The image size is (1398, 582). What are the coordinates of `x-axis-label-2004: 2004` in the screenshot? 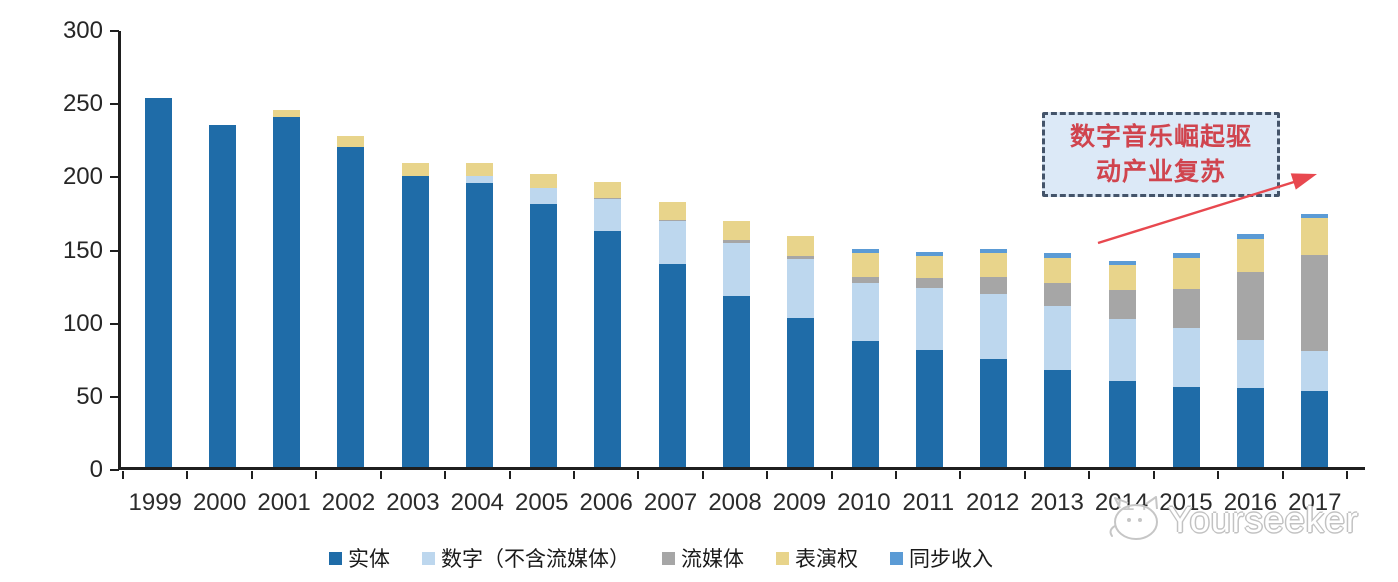 It's located at (477, 502).